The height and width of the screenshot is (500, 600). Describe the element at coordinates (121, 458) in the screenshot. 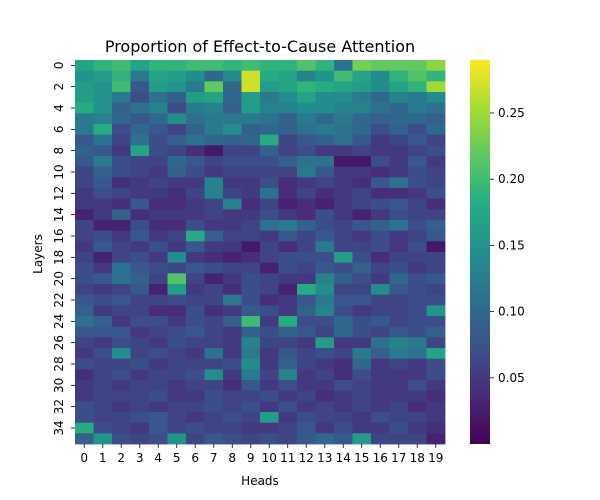

I see `x-tick-label: 2` at that location.